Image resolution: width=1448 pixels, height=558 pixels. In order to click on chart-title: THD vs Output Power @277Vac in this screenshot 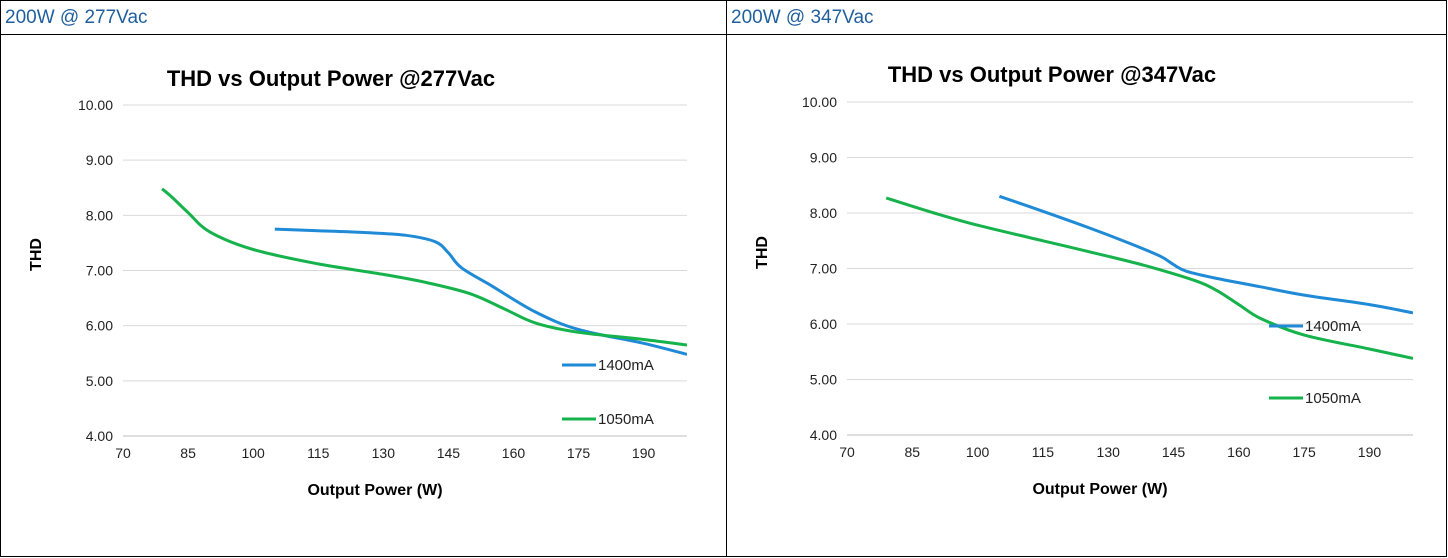, I will do `click(331, 78)`.